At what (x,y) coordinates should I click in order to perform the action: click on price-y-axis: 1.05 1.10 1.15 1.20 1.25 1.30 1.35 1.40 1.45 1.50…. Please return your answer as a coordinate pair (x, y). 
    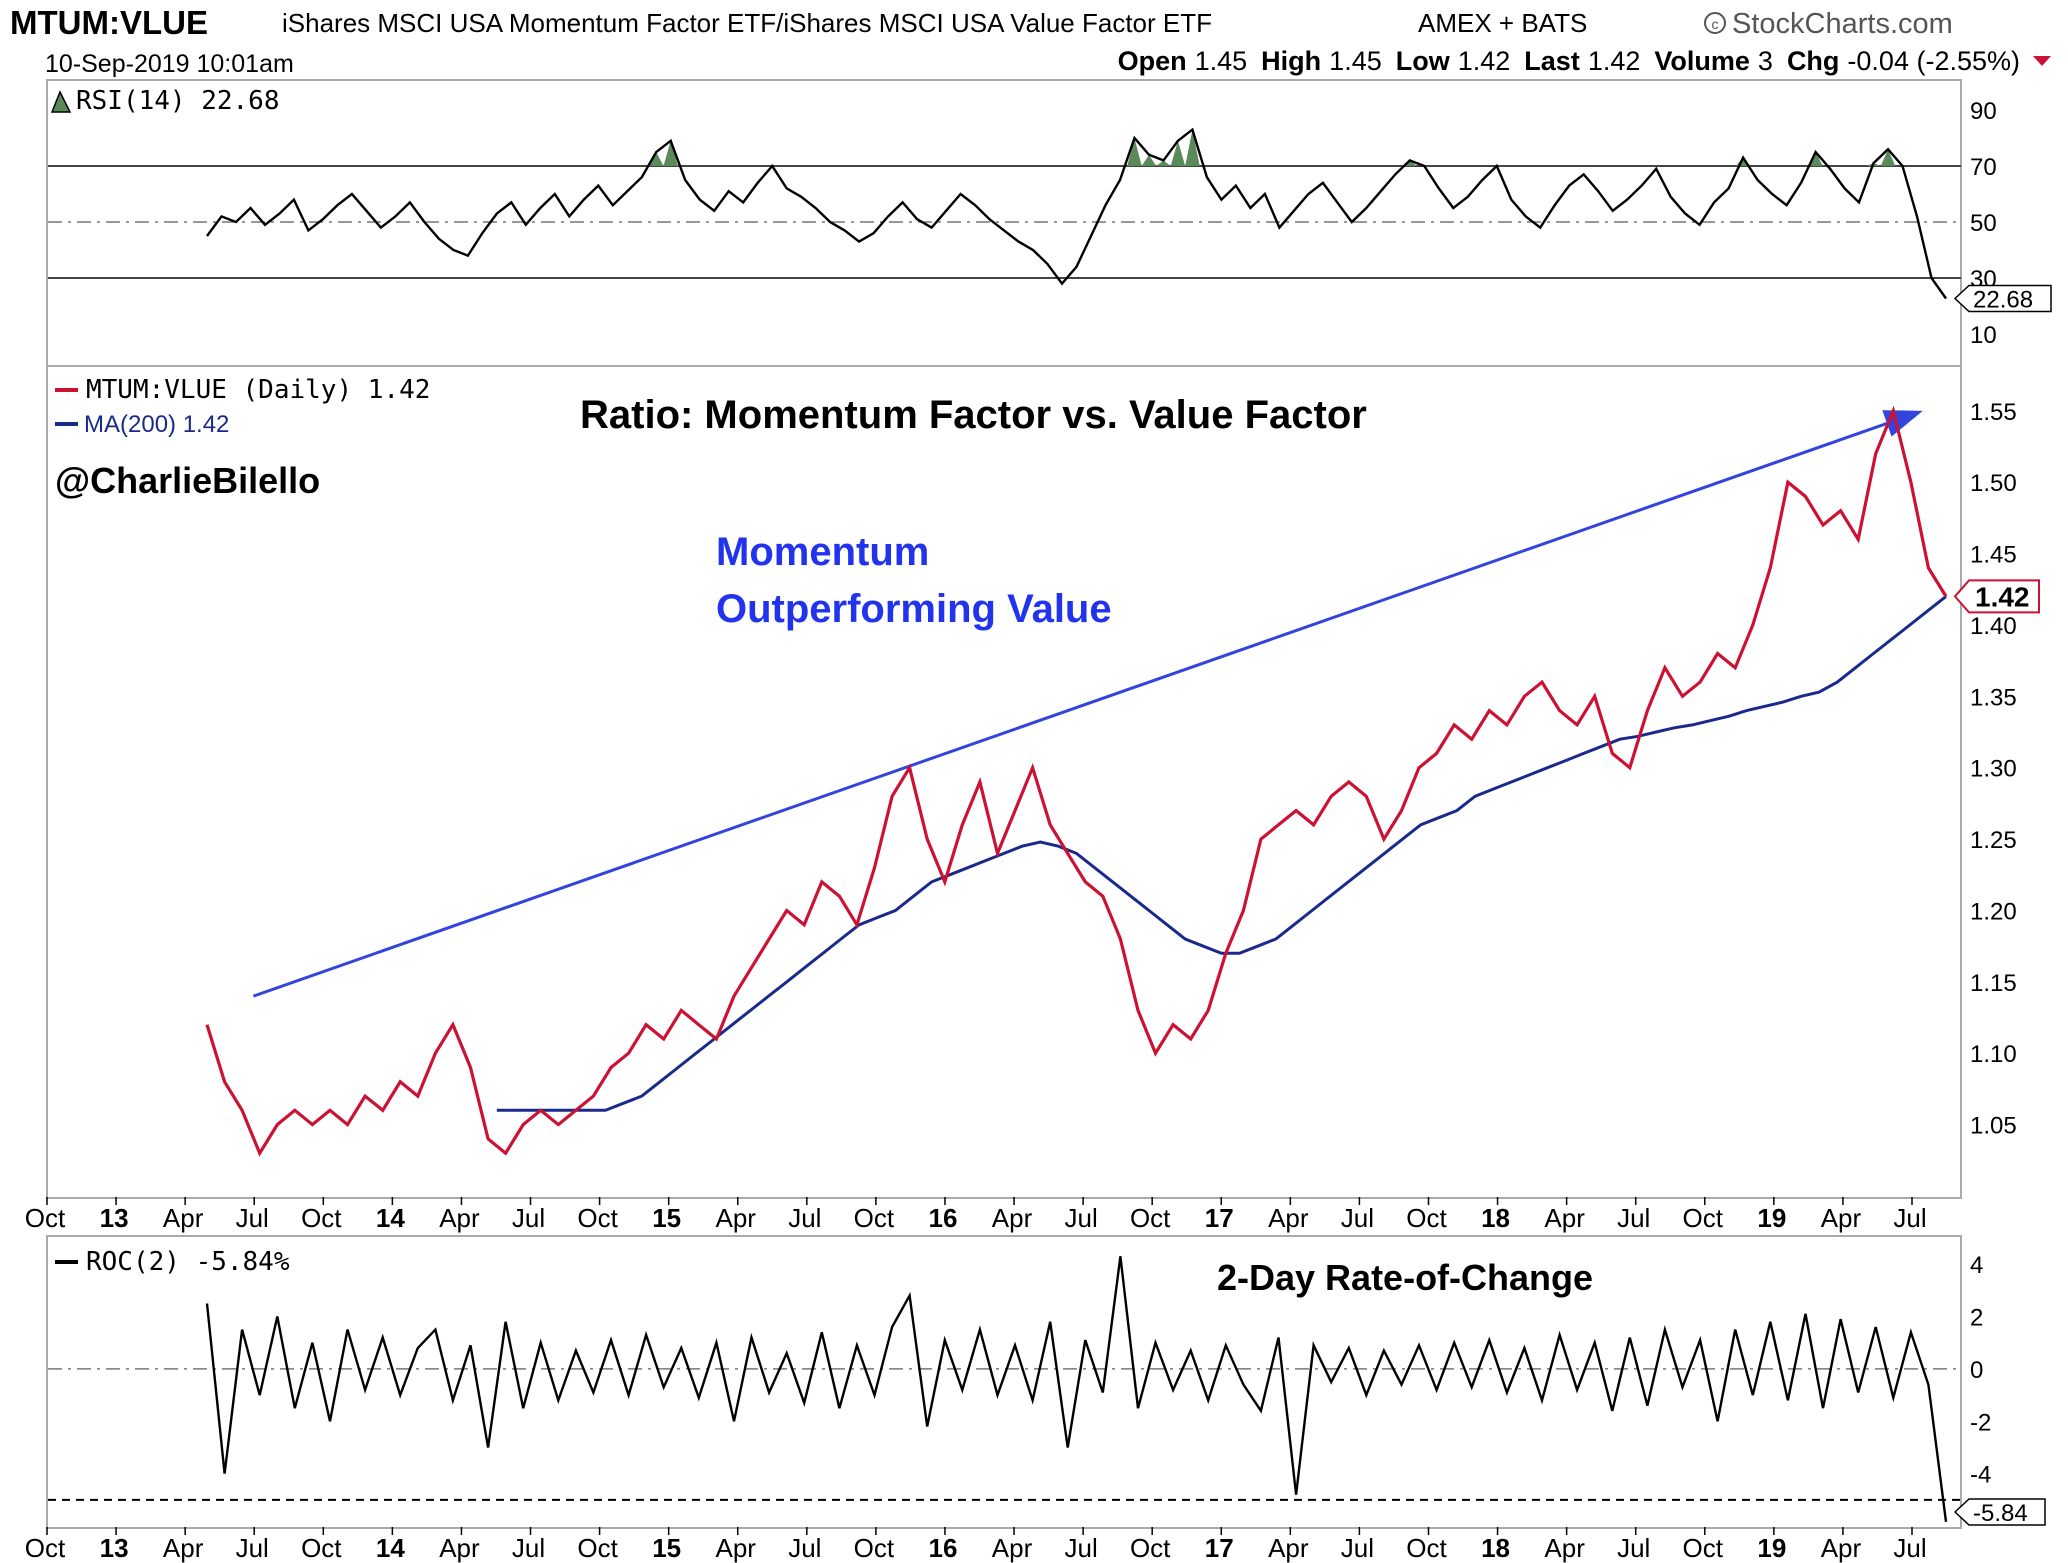
    Looking at the image, I should click on (1993, 769).